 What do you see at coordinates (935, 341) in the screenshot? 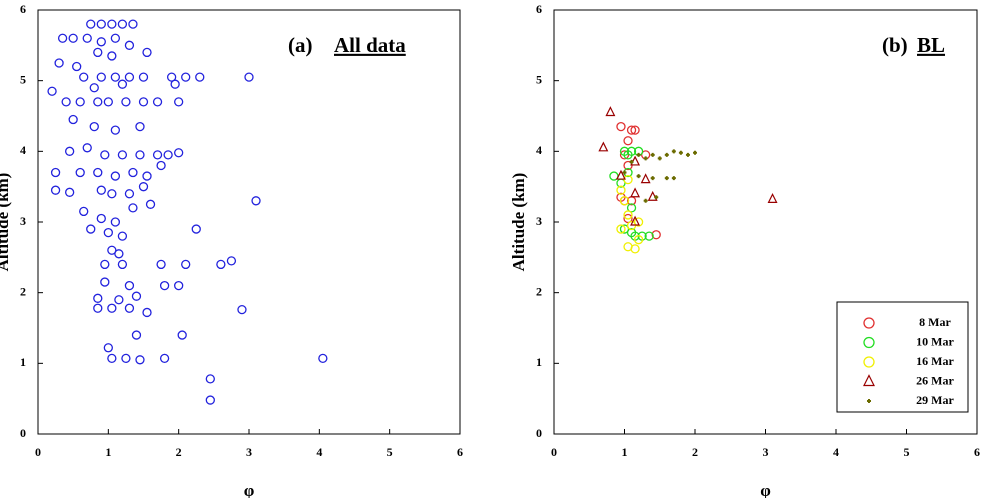
I see `legend-label: 10 Mar` at bounding box center [935, 341].